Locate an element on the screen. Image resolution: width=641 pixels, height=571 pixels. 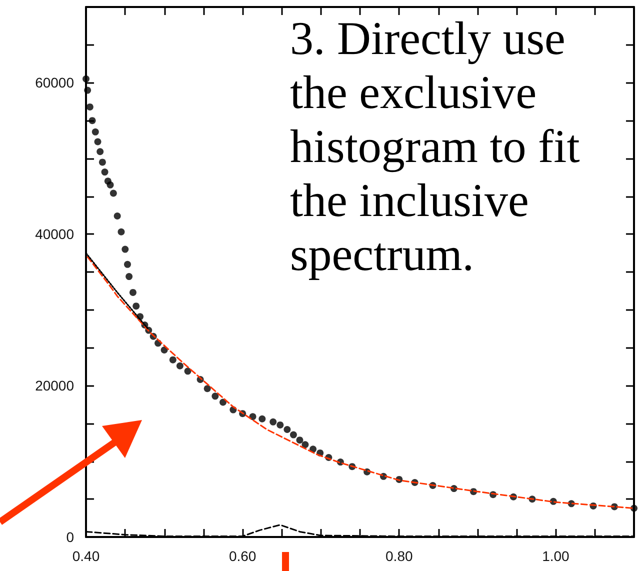
y-tick-label: 0 is located at coordinates (70, 537).